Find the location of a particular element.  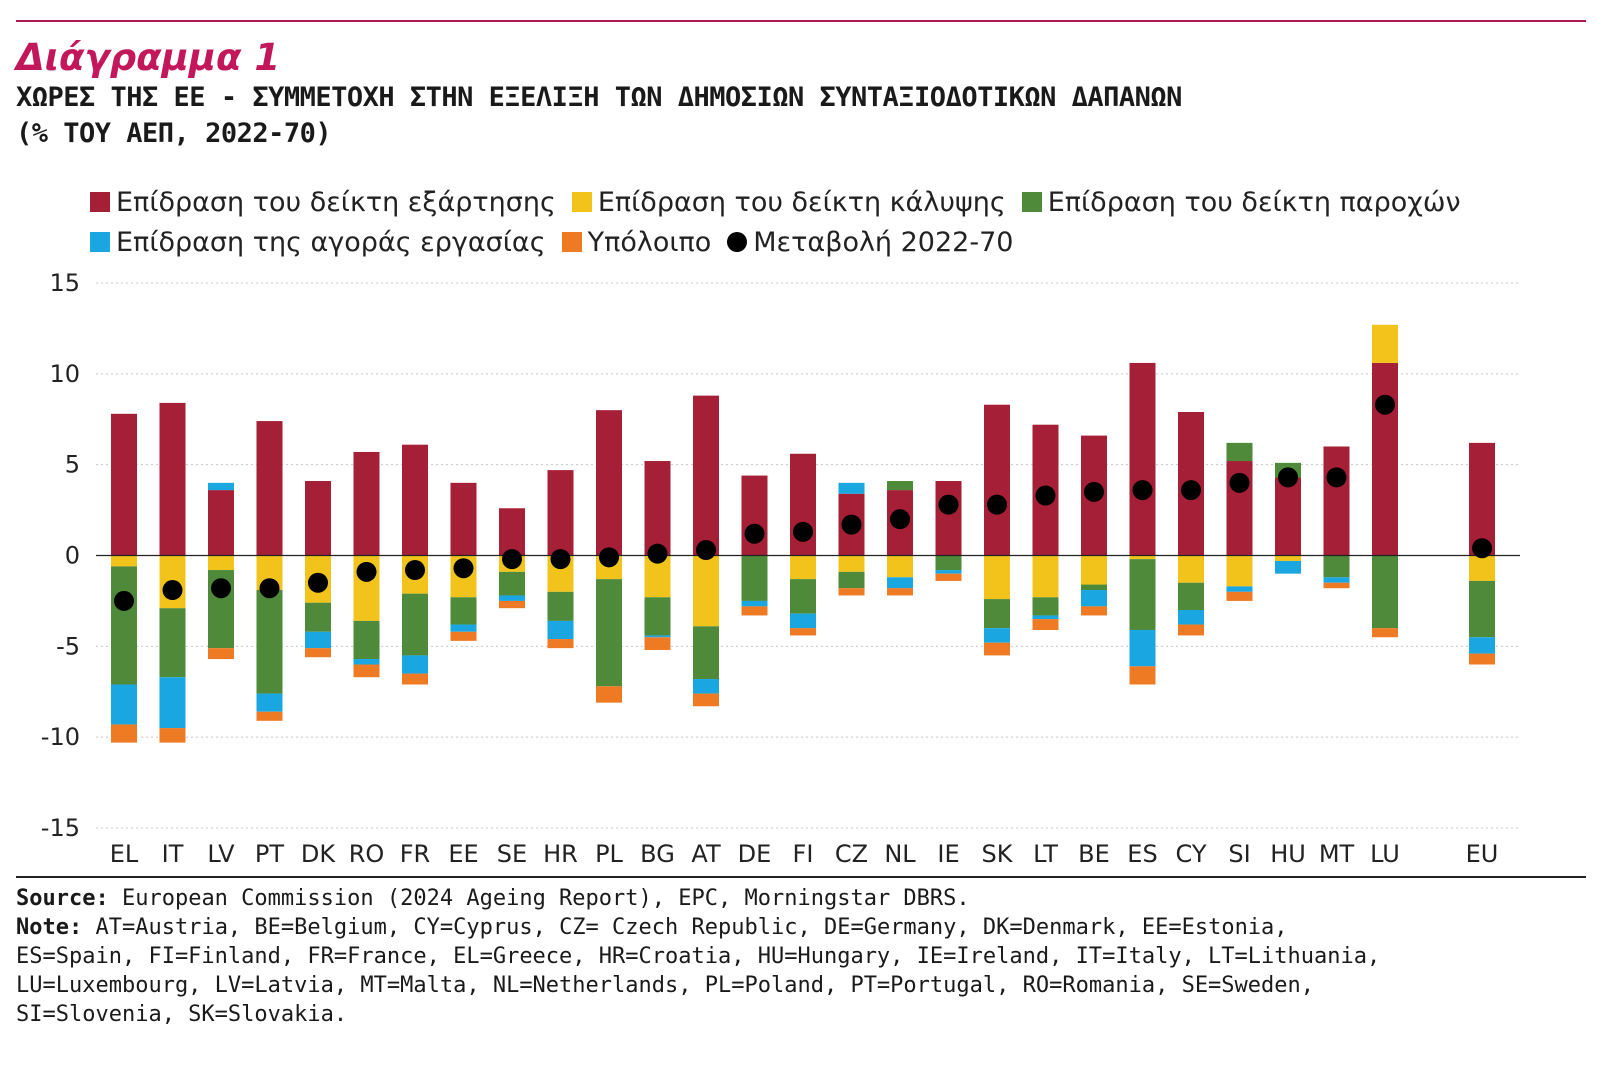

x-tick-label: HU is located at coordinates (1288, 854).